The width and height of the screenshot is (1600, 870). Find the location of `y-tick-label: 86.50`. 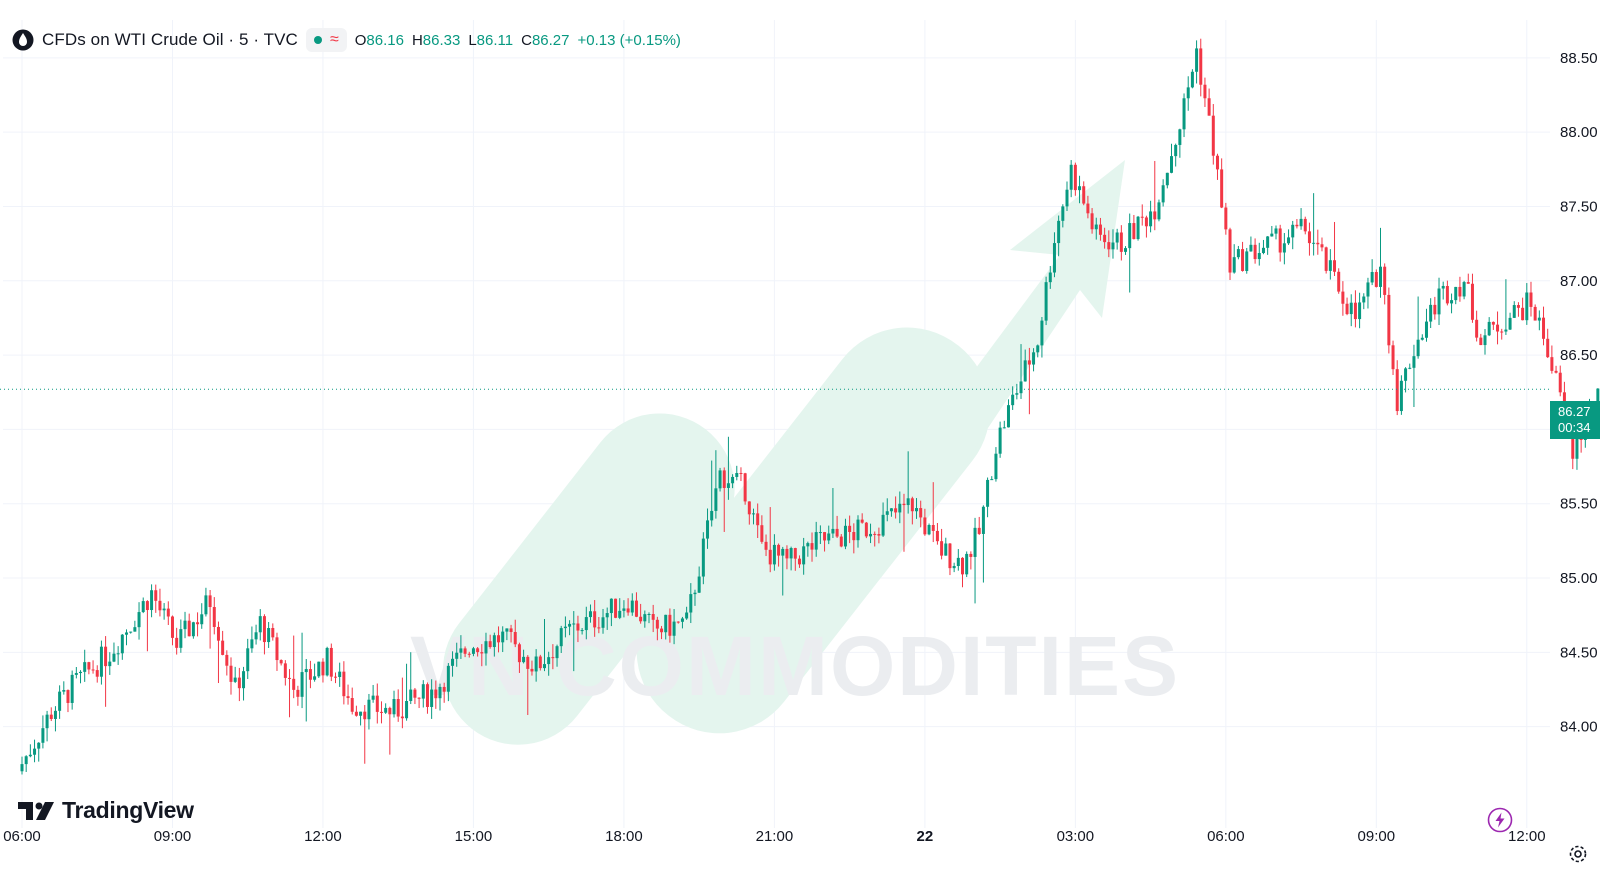

y-tick-label: 86.50 is located at coordinates (1579, 355).